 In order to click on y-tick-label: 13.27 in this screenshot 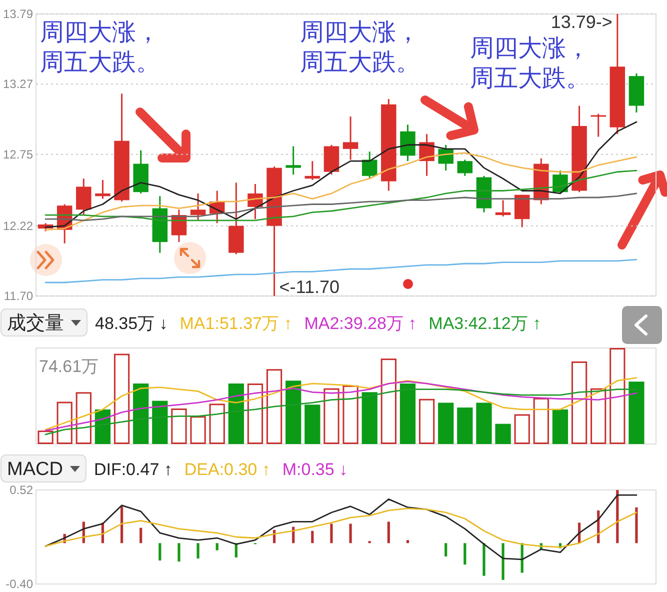, I will do `click(17, 84)`.